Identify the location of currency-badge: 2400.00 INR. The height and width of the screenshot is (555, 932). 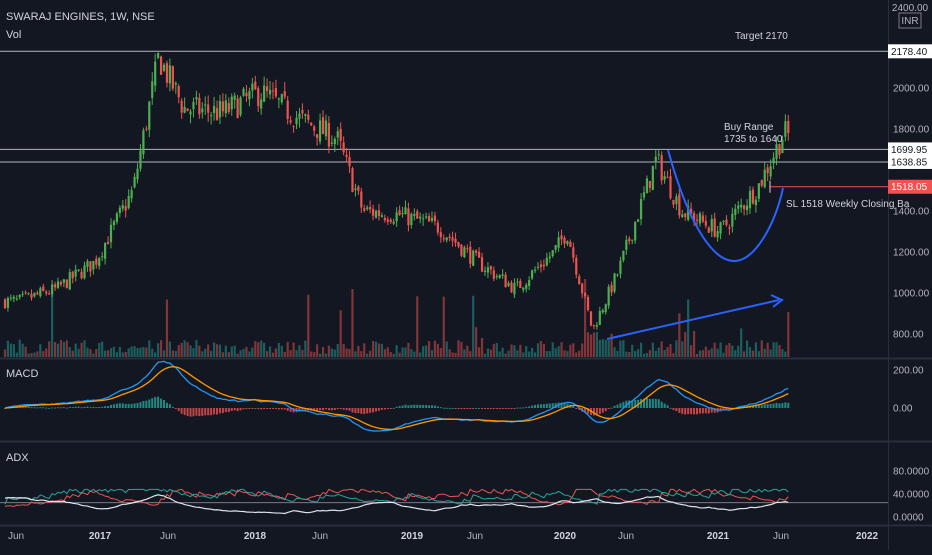
(910, 16).